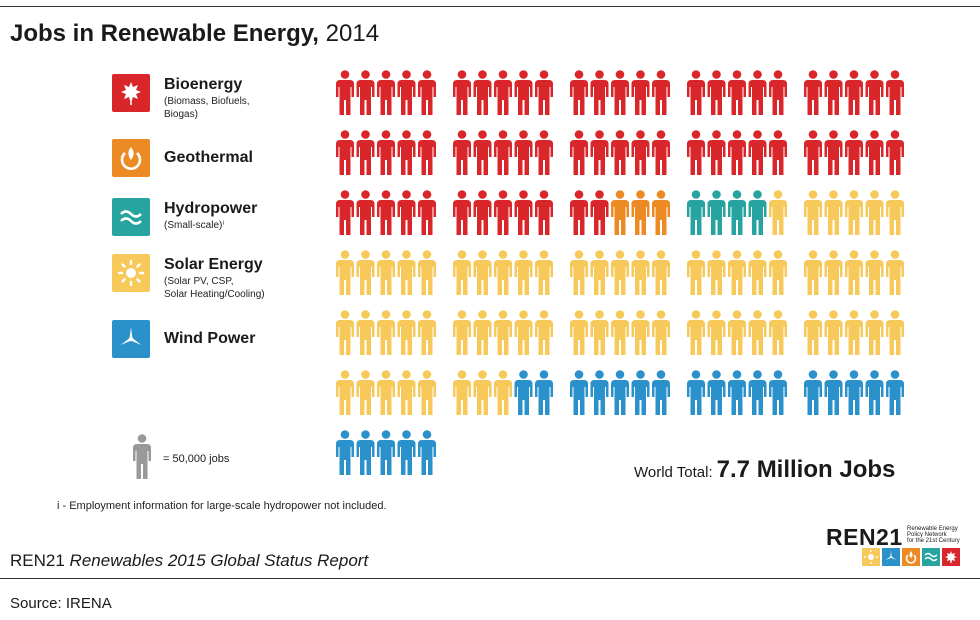  Describe the element at coordinates (214, 288) in the screenshot. I see `legend-sublabel: (Solar PV, CSP, Solar Heating/Cooling)` at that location.